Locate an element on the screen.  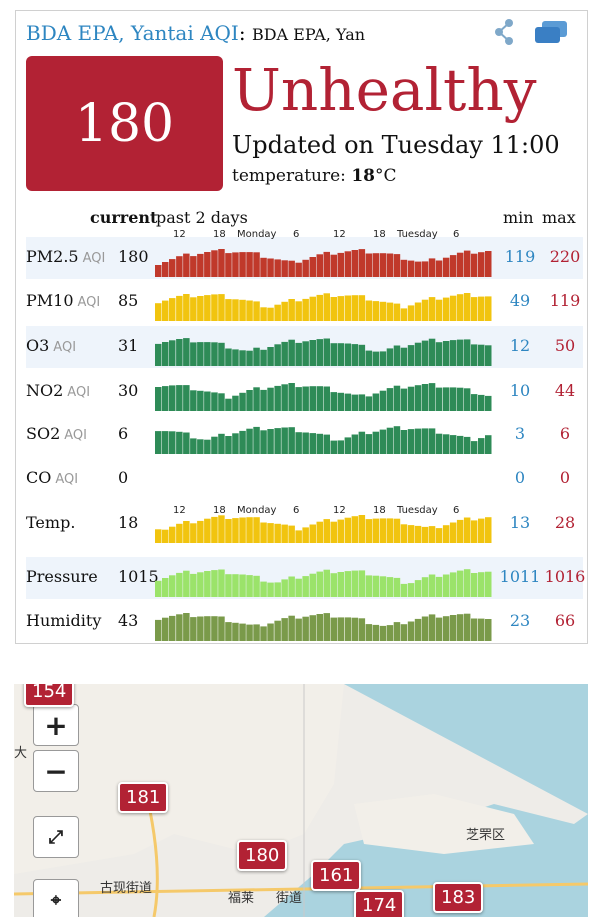
map-layers-icon: ⌖ is located at coordinates (56, 898).